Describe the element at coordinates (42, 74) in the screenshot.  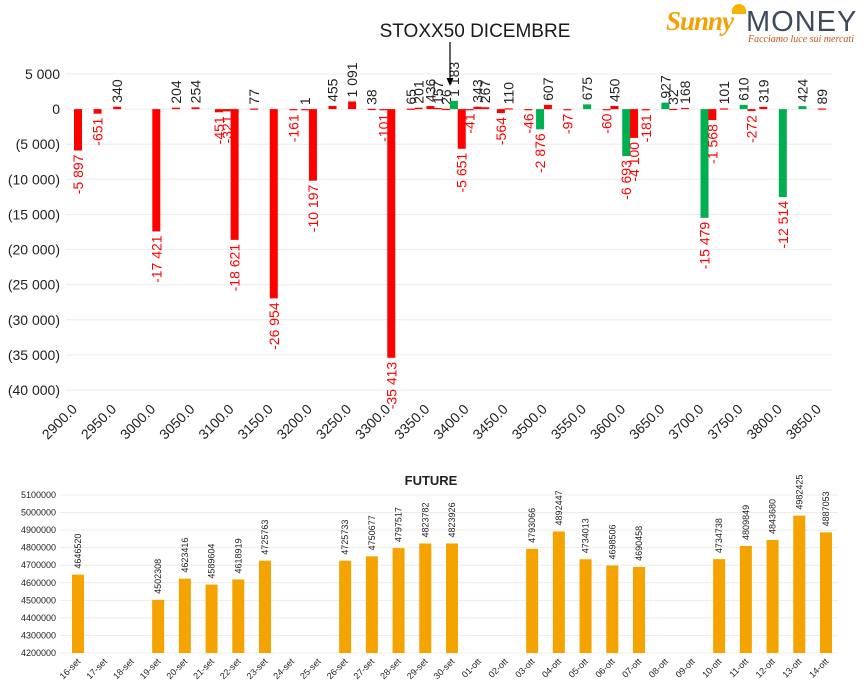
I see `chart1-ytick-label: 5 000` at that location.